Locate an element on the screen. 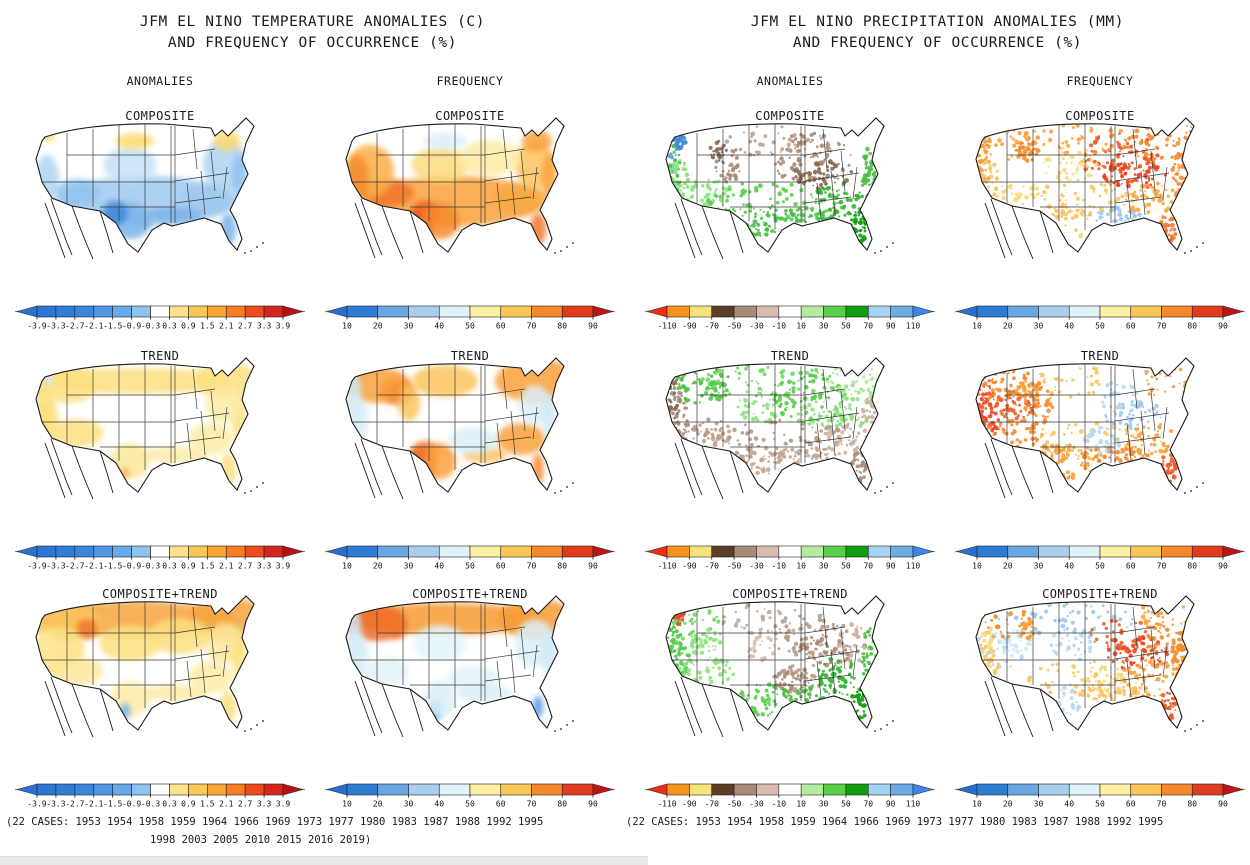 The image size is (1250, 865). map-canvas-precip-freq-trend is located at coordinates (1089, 428).